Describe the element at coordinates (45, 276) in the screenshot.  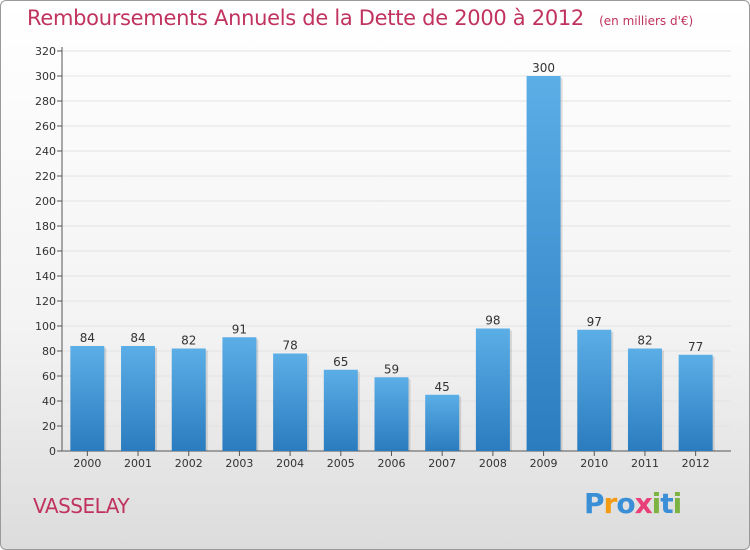
I see `y-tick-label: 140` at that location.